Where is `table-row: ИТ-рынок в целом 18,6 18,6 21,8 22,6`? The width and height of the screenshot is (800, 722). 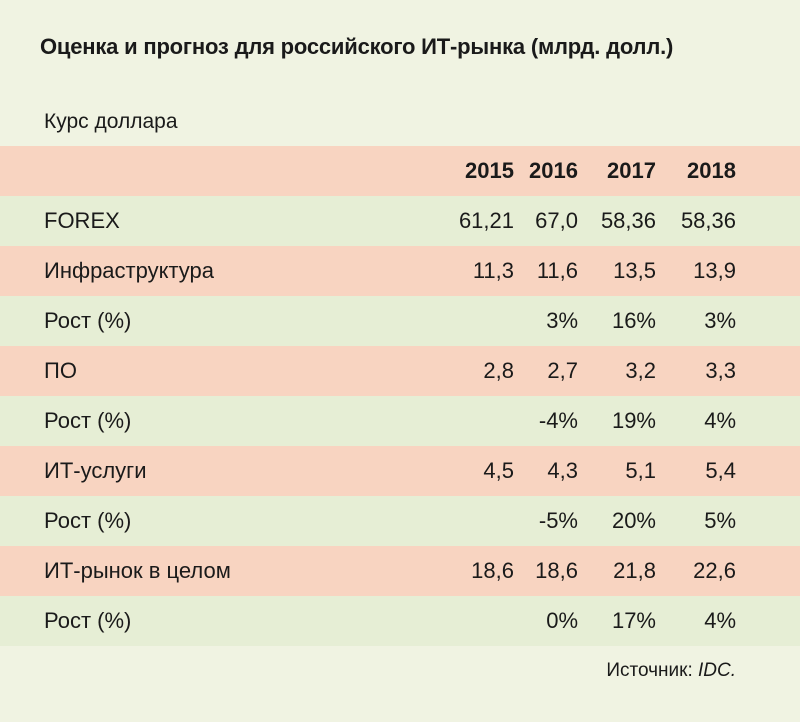 table-row: ИТ-рынок в целом 18,6 18,6 21,8 22,6 is located at coordinates (400, 571).